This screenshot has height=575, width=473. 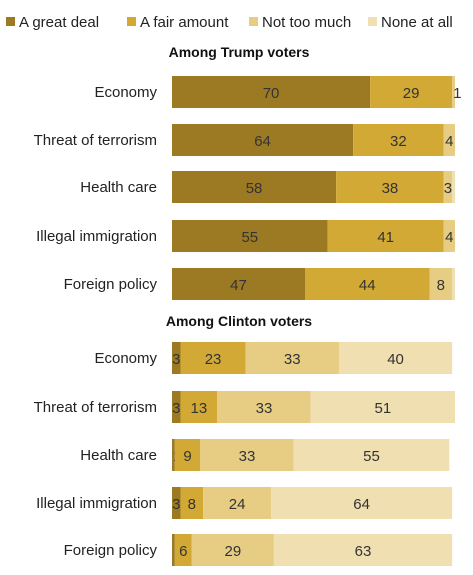 What do you see at coordinates (417, 22) in the screenshot?
I see `legend-label: None at all` at bounding box center [417, 22].